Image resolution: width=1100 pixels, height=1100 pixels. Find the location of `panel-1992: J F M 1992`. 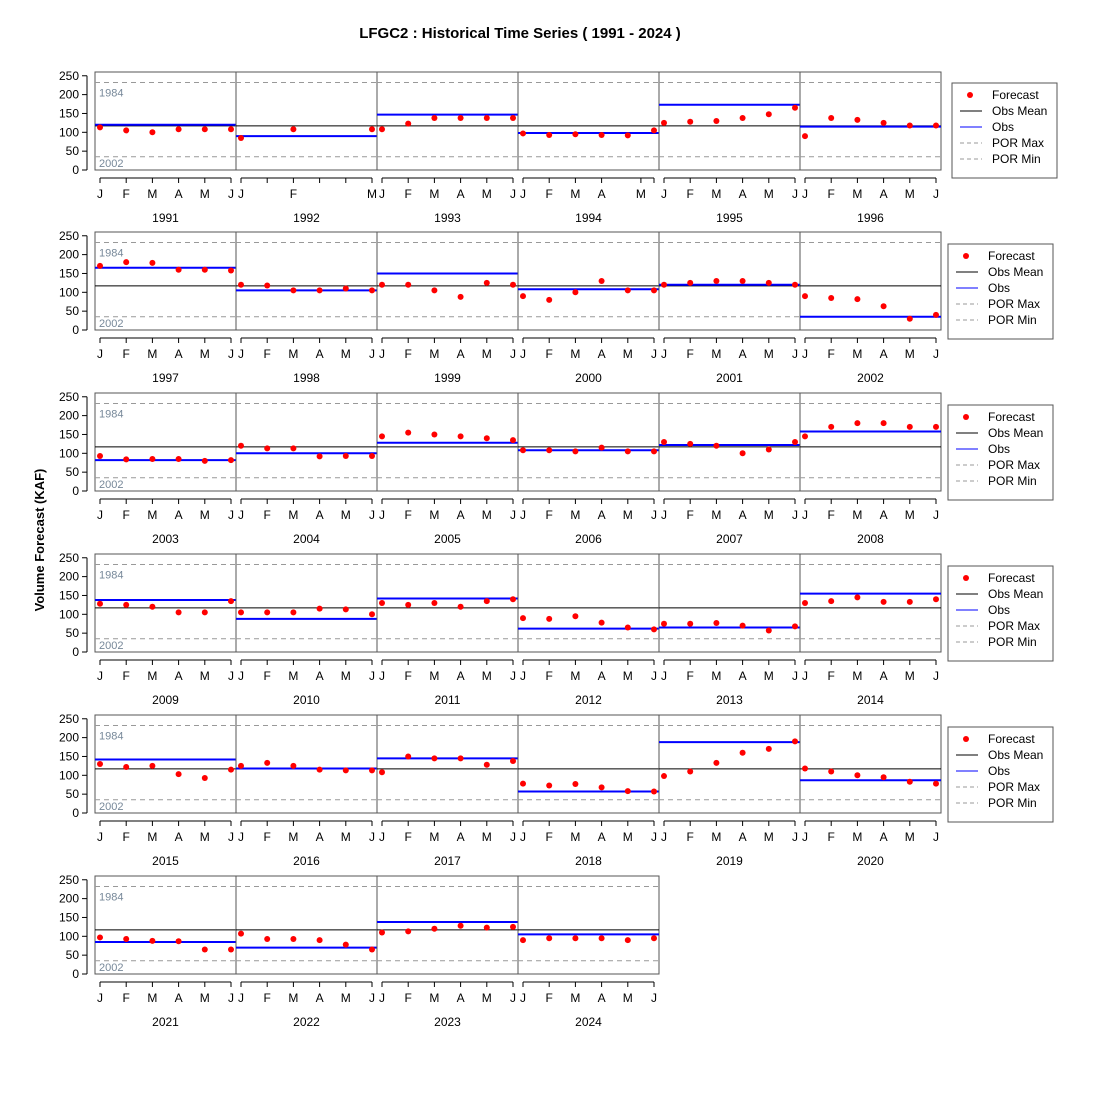

panel-1992: J F M 1992 is located at coordinates (306, 148).